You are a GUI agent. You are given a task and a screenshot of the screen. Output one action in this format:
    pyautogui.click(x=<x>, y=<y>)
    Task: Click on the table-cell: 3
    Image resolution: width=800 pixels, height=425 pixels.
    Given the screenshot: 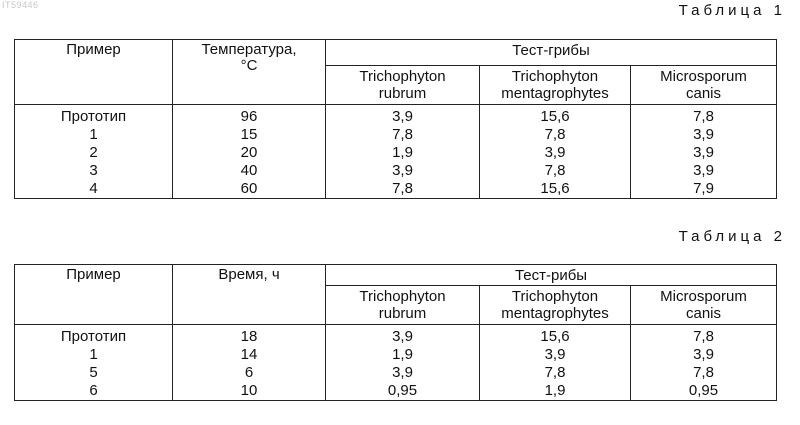 What is the action you would take?
    pyautogui.click(x=94, y=170)
    